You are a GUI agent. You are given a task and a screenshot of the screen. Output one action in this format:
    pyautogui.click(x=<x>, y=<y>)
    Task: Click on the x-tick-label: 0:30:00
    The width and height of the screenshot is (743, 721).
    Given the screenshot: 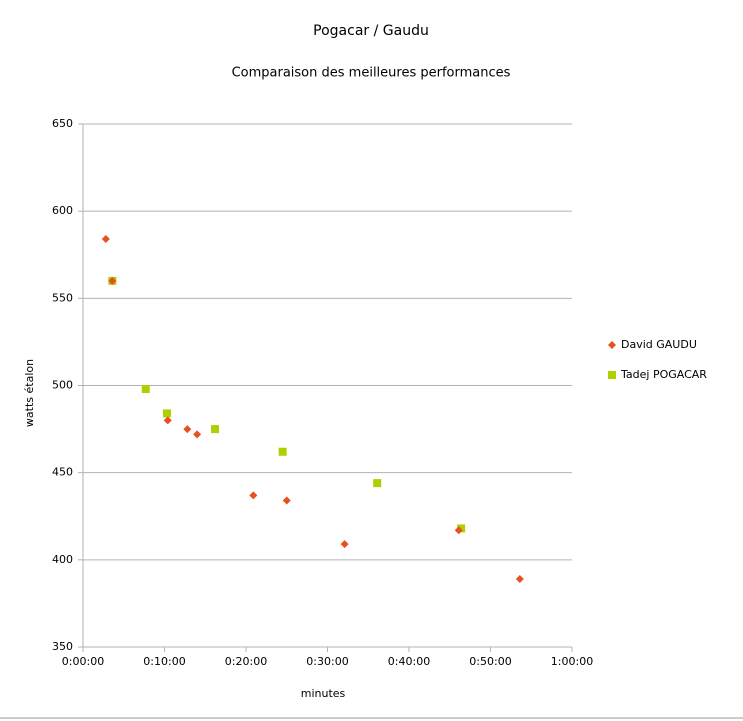 What is the action you would take?
    pyautogui.click(x=327, y=661)
    